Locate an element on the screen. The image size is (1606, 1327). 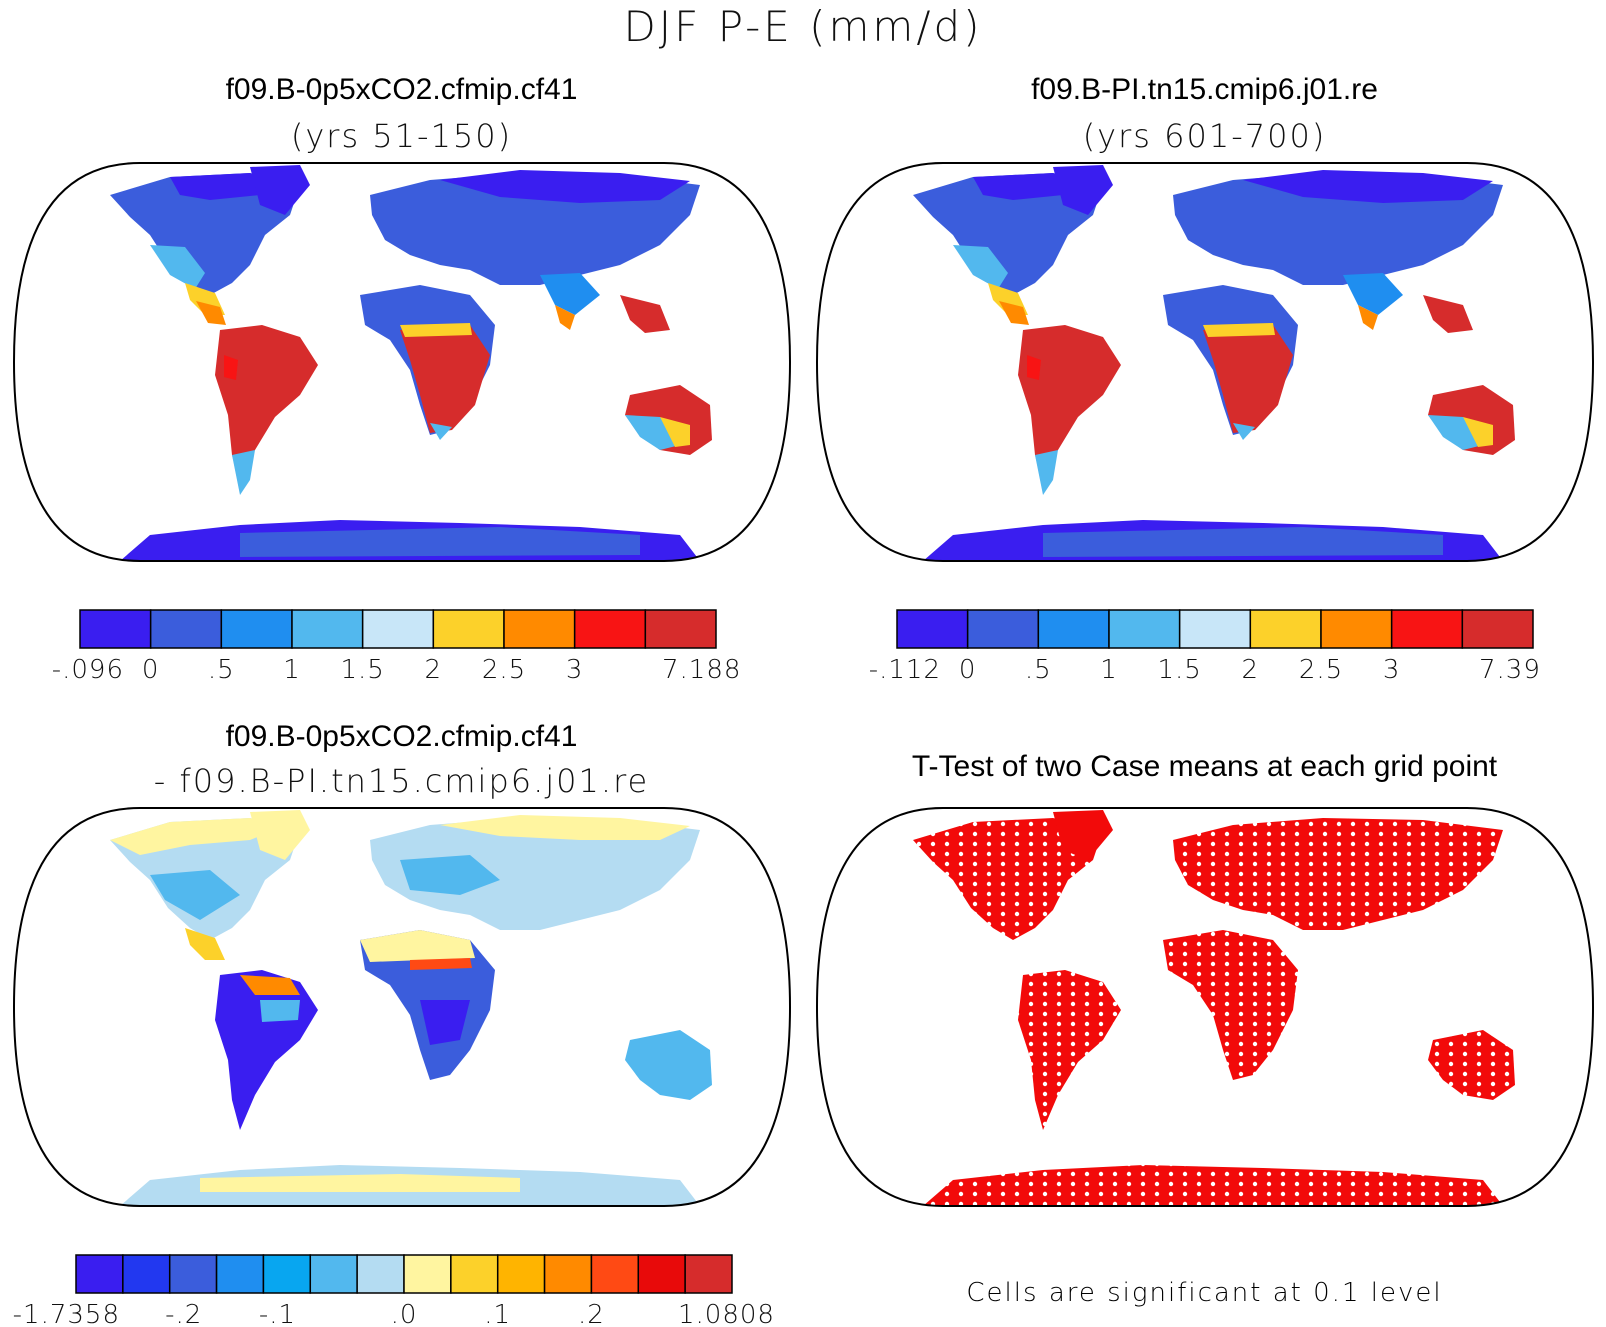
panel-diff-title: f09.B-0p5xCO2.cfmip.cf41 is located at coordinates (401, 736).